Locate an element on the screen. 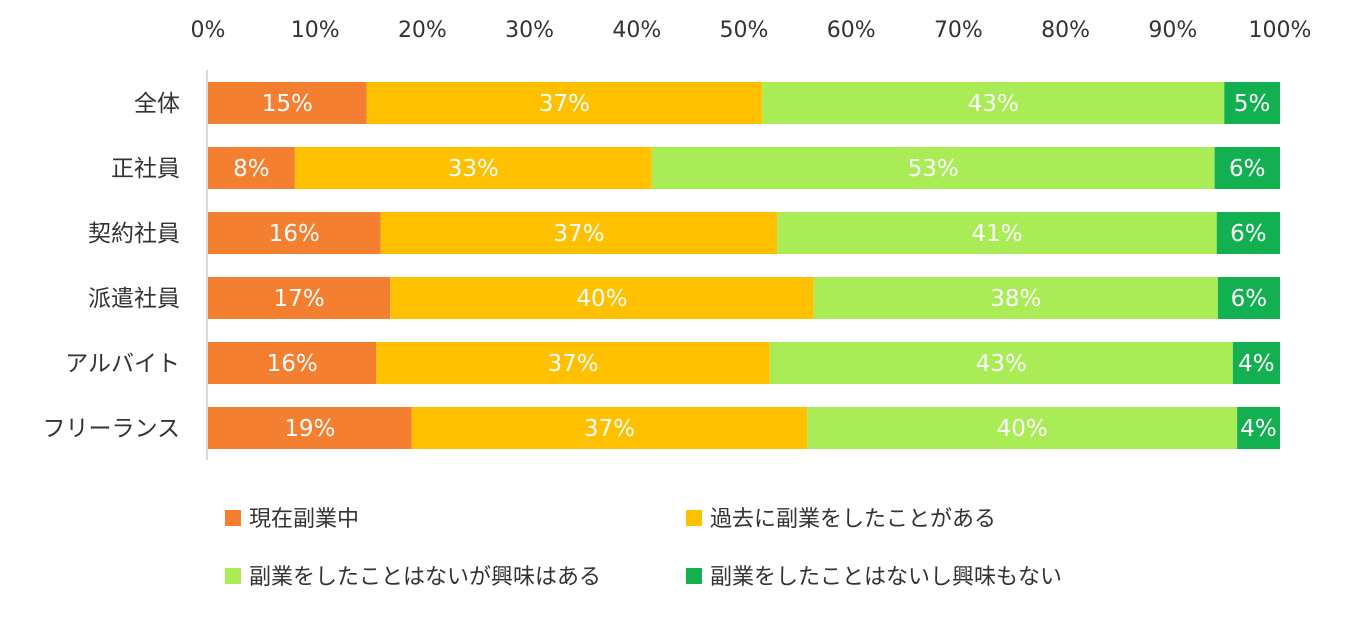 This screenshot has width=1346, height=620. data-label: 41% is located at coordinates (996, 234).